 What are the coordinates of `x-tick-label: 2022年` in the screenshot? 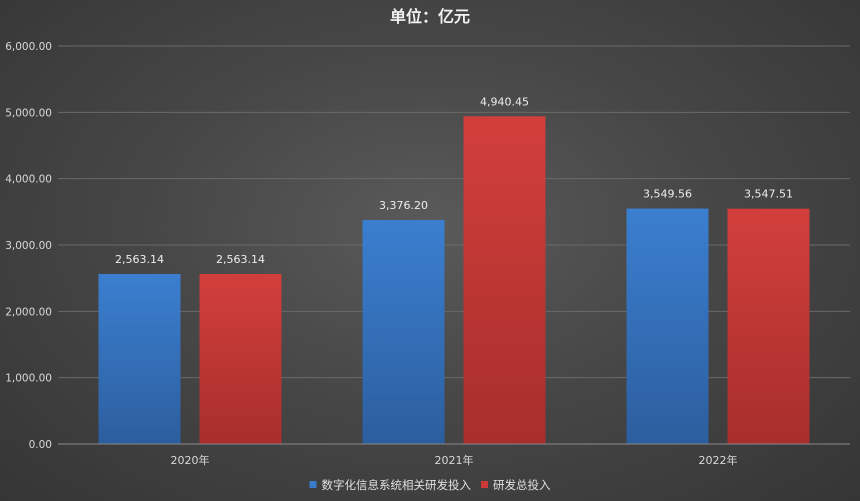 It's located at (718, 460).